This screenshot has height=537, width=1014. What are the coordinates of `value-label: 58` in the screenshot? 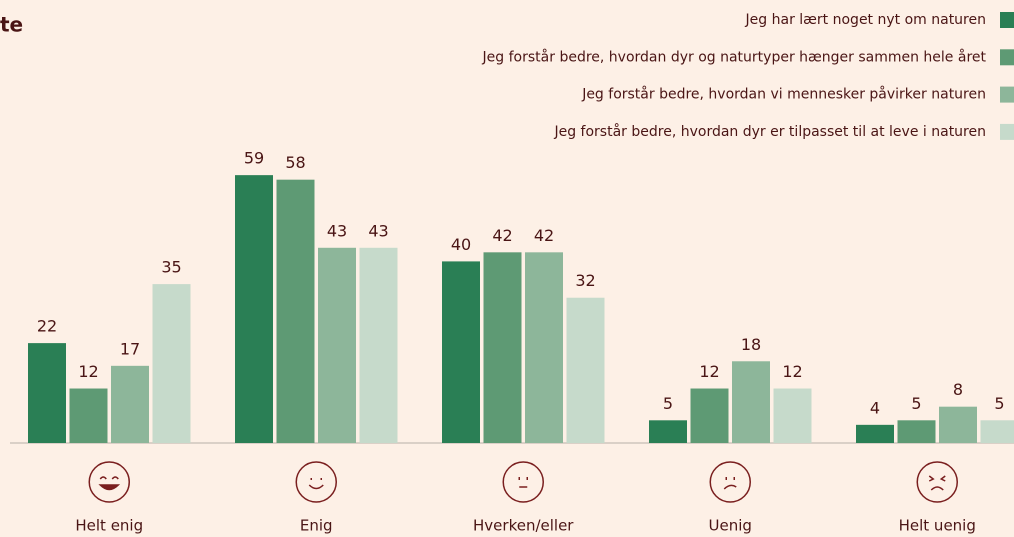 It's located at (295, 162).